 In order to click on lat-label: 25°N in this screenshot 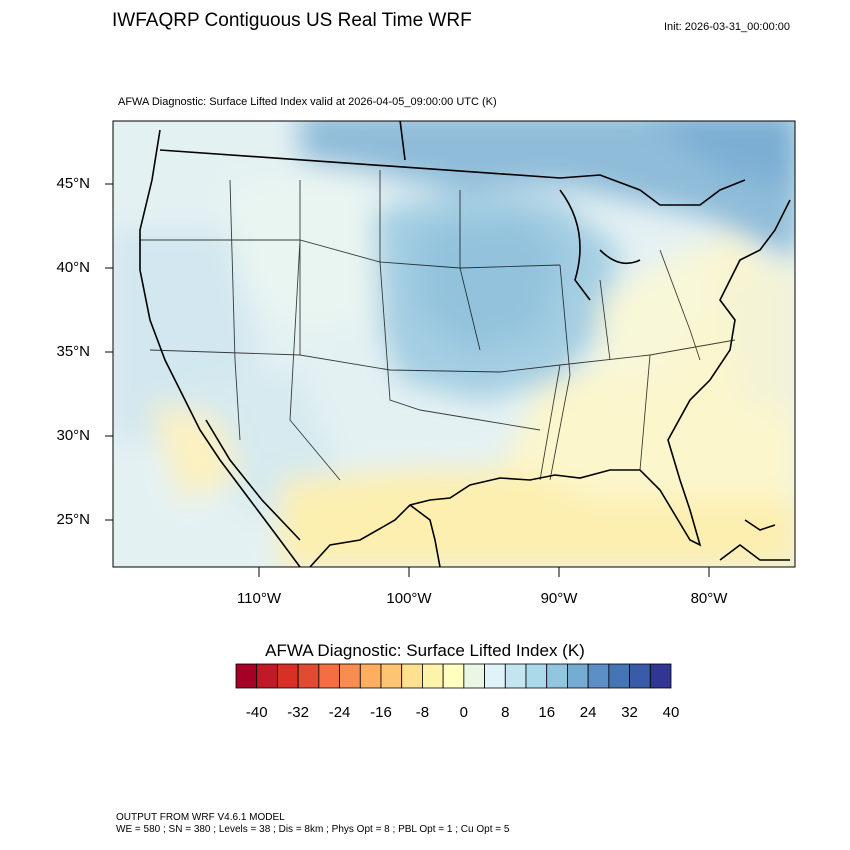, I will do `click(73, 519)`.